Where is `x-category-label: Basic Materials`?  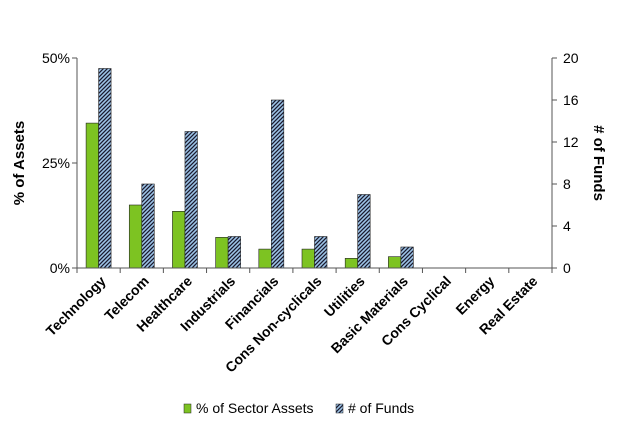
x-category-label: Basic Materials is located at coordinates (370, 315).